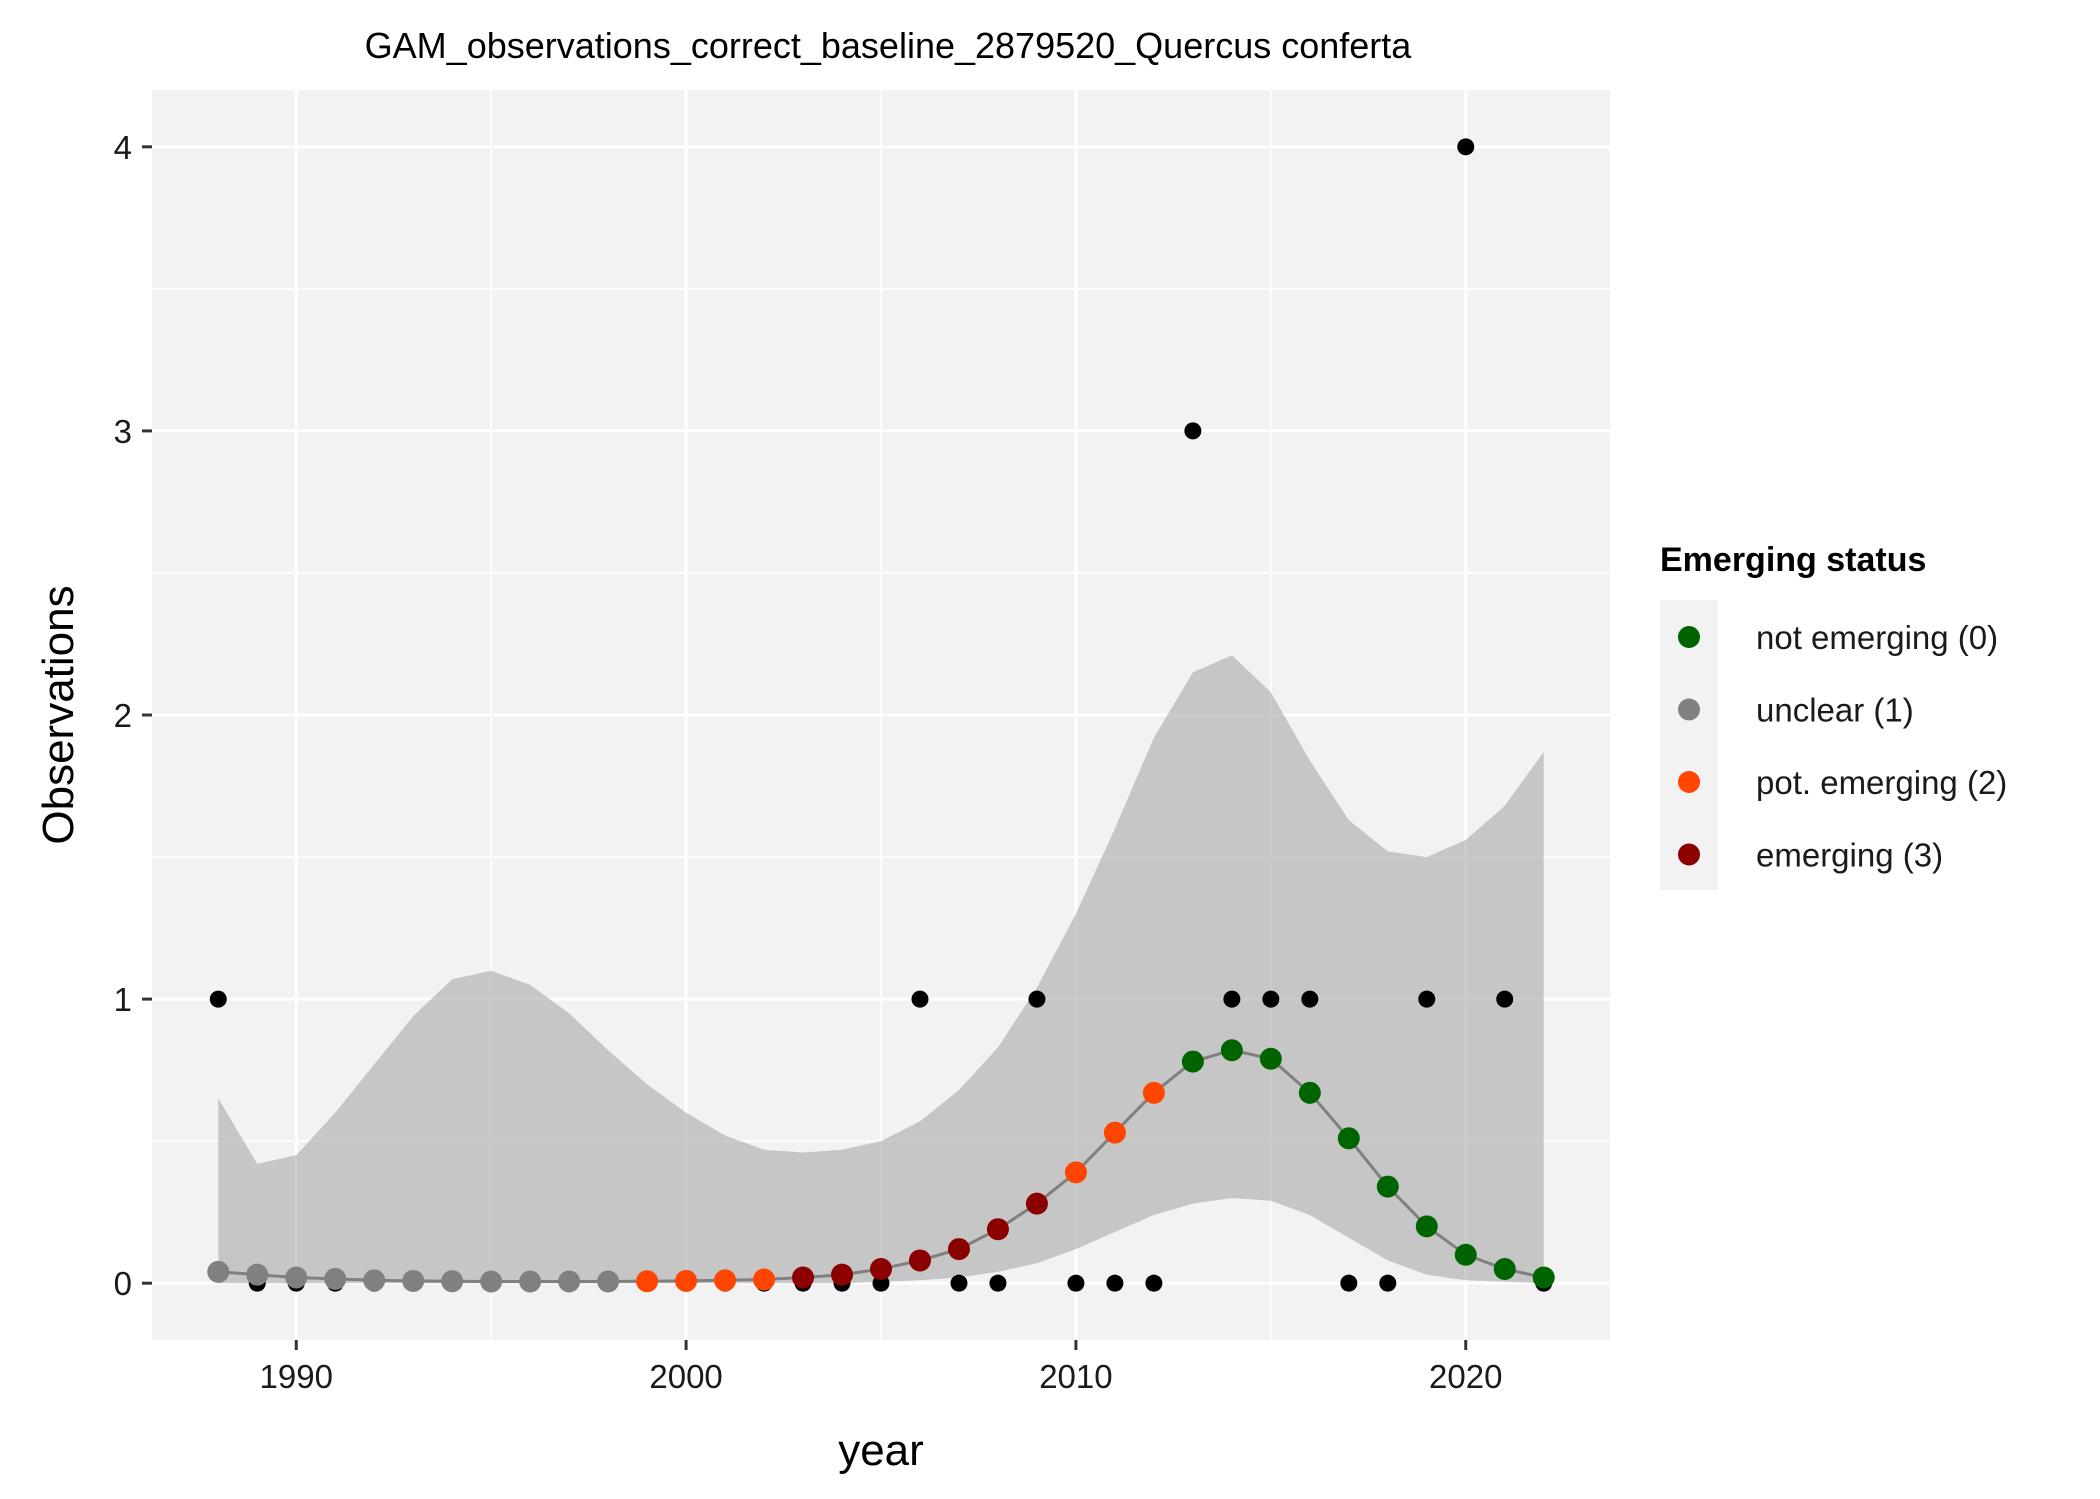  I want to click on y-axis: 0 1 2 3 4, so click(133, 715).